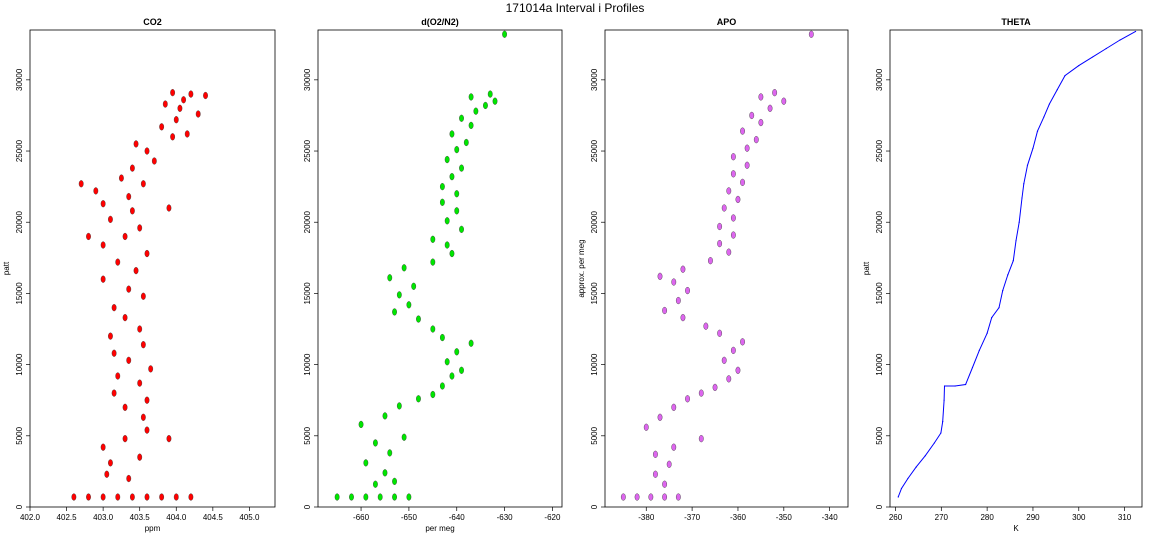 This screenshot has height=550, width=1150. What do you see at coordinates (457, 517) in the screenshot?
I see `x-tick-label: -640` at bounding box center [457, 517].